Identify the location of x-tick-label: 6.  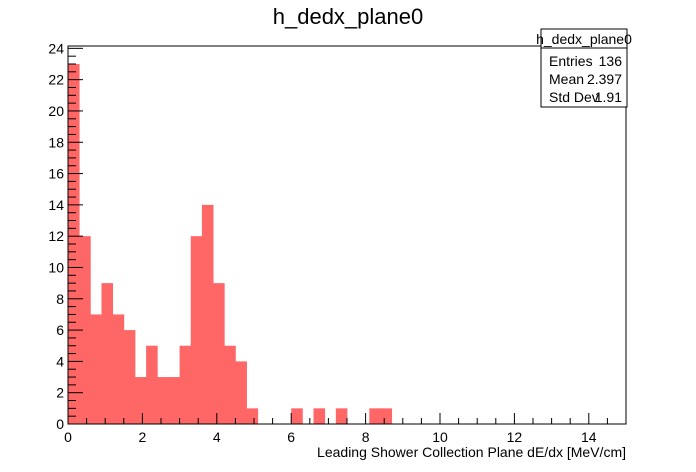
(291, 437).